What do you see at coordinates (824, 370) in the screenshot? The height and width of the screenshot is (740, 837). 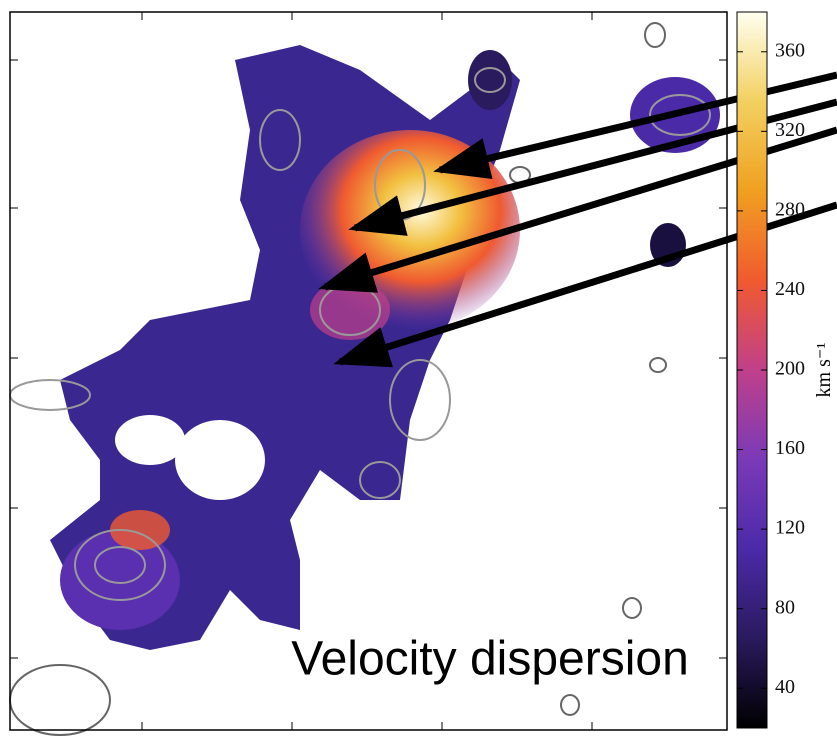 I see `colorbar-label: km s⁻¹` at bounding box center [824, 370].